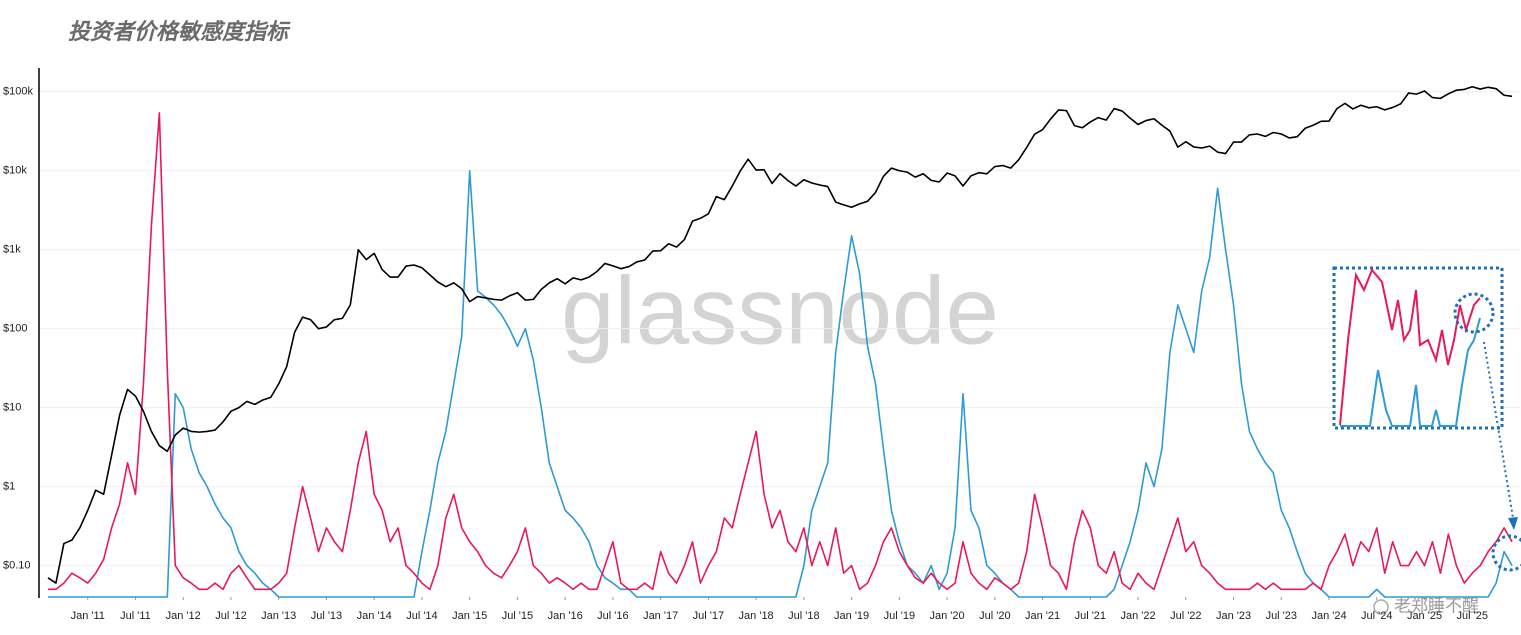 This screenshot has width=1521, height=635. Describe the element at coordinates (12, 408) in the screenshot. I see `y-tick-label: $10` at that location.